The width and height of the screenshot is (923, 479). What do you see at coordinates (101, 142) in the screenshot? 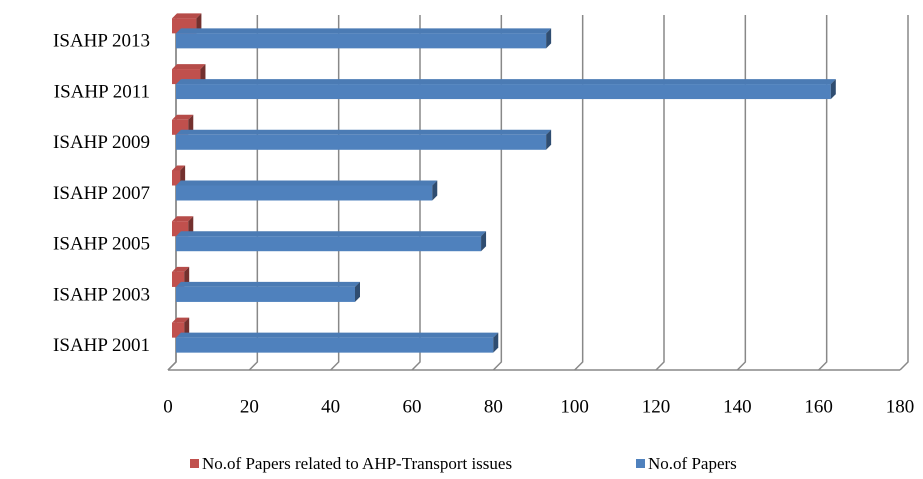
I see `category-label: ISAHP 2009` at bounding box center [101, 142].